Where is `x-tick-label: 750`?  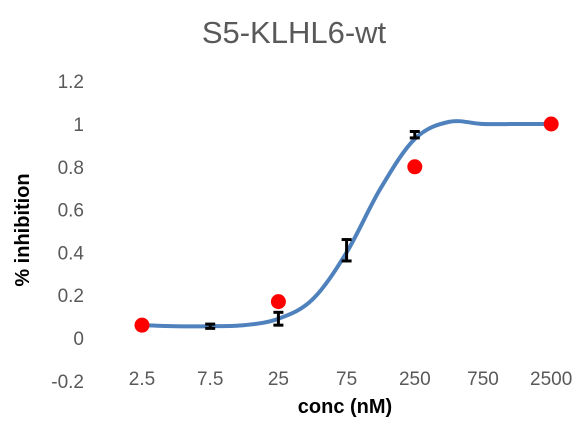 x-tick-label: 750 is located at coordinates (483, 379).